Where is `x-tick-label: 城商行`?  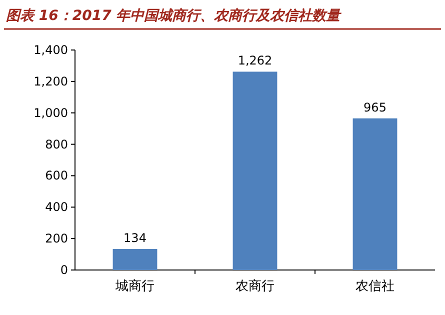
x-tick-label: 城商行 is located at coordinates (134, 286).